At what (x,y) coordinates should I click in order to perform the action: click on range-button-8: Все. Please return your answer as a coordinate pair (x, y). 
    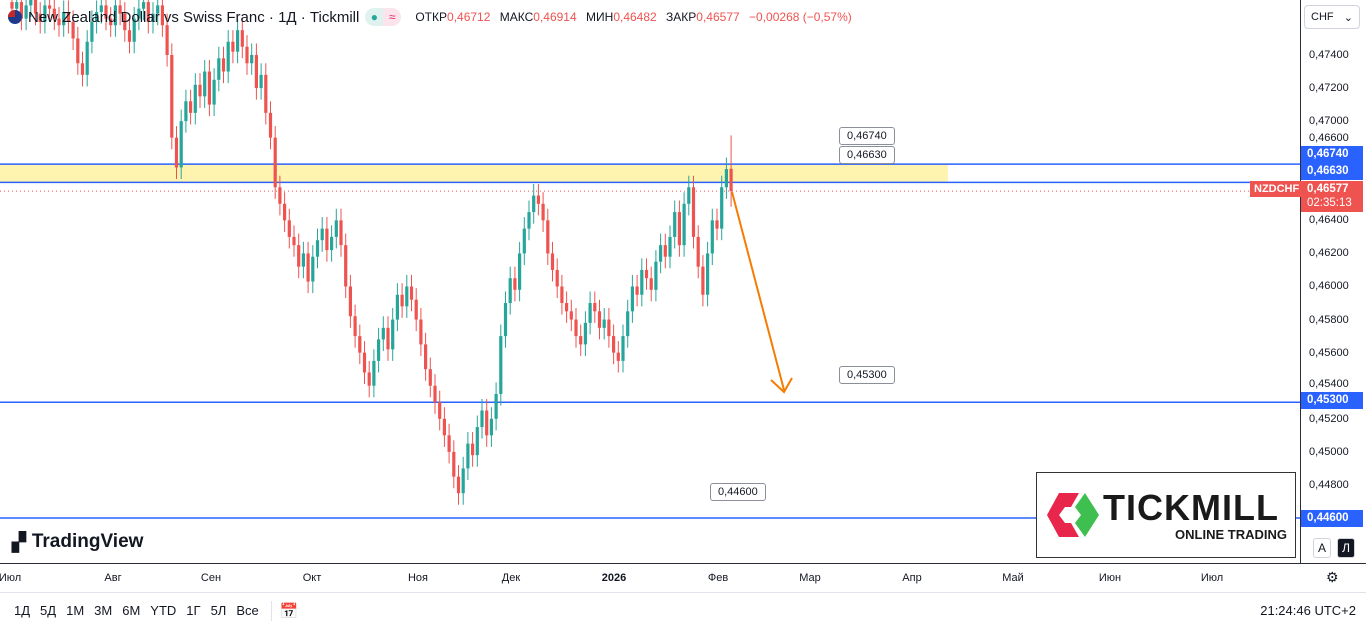
    Looking at the image, I should click on (247, 610).